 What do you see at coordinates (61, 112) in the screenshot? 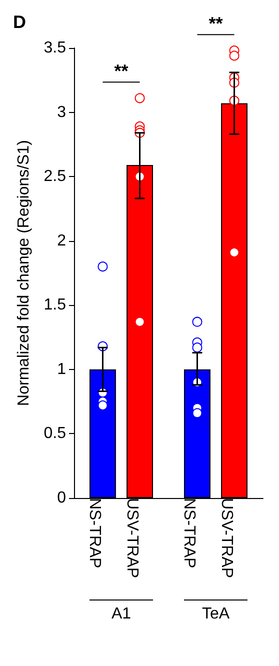
I see `y-tick-label: 3` at bounding box center [61, 112].